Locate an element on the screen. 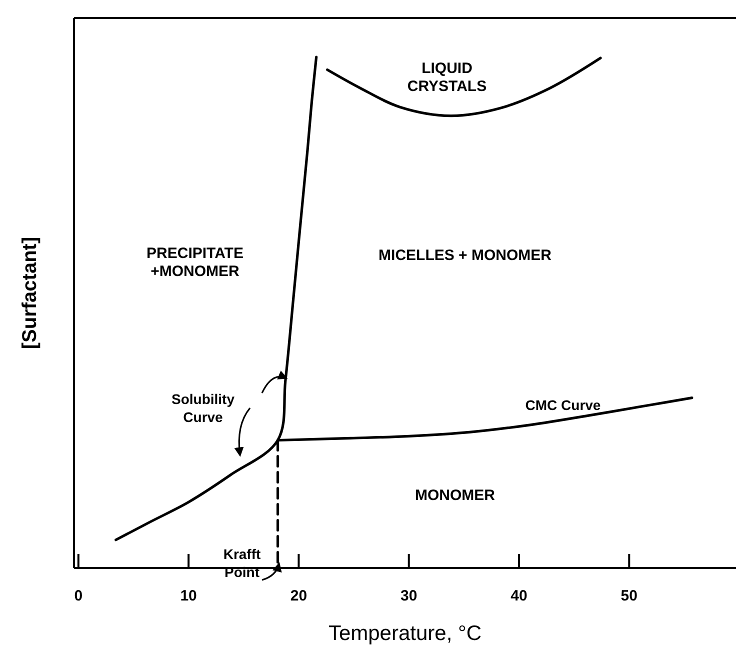 This screenshot has height=654, width=738. annotation: CMC Curve is located at coordinates (563, 405).